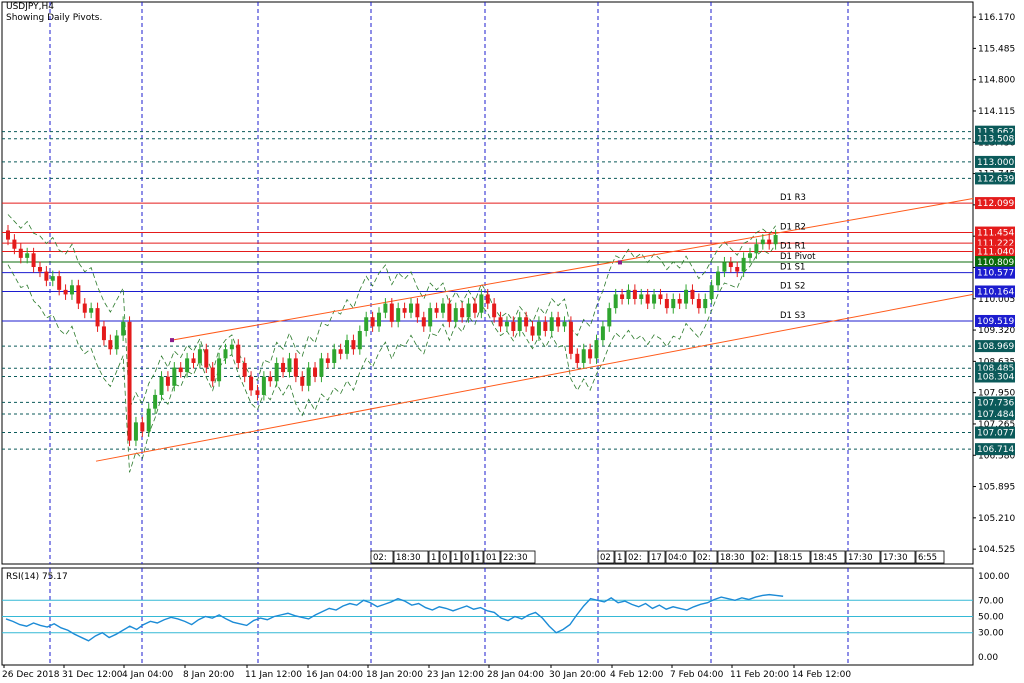 This screenshot has height=683, width=1024. What do you see at coordinates (455, 675) in the screenshot?
I see `time-tick-label: 23 Jan 12:00` at bounding box center [455, 675].